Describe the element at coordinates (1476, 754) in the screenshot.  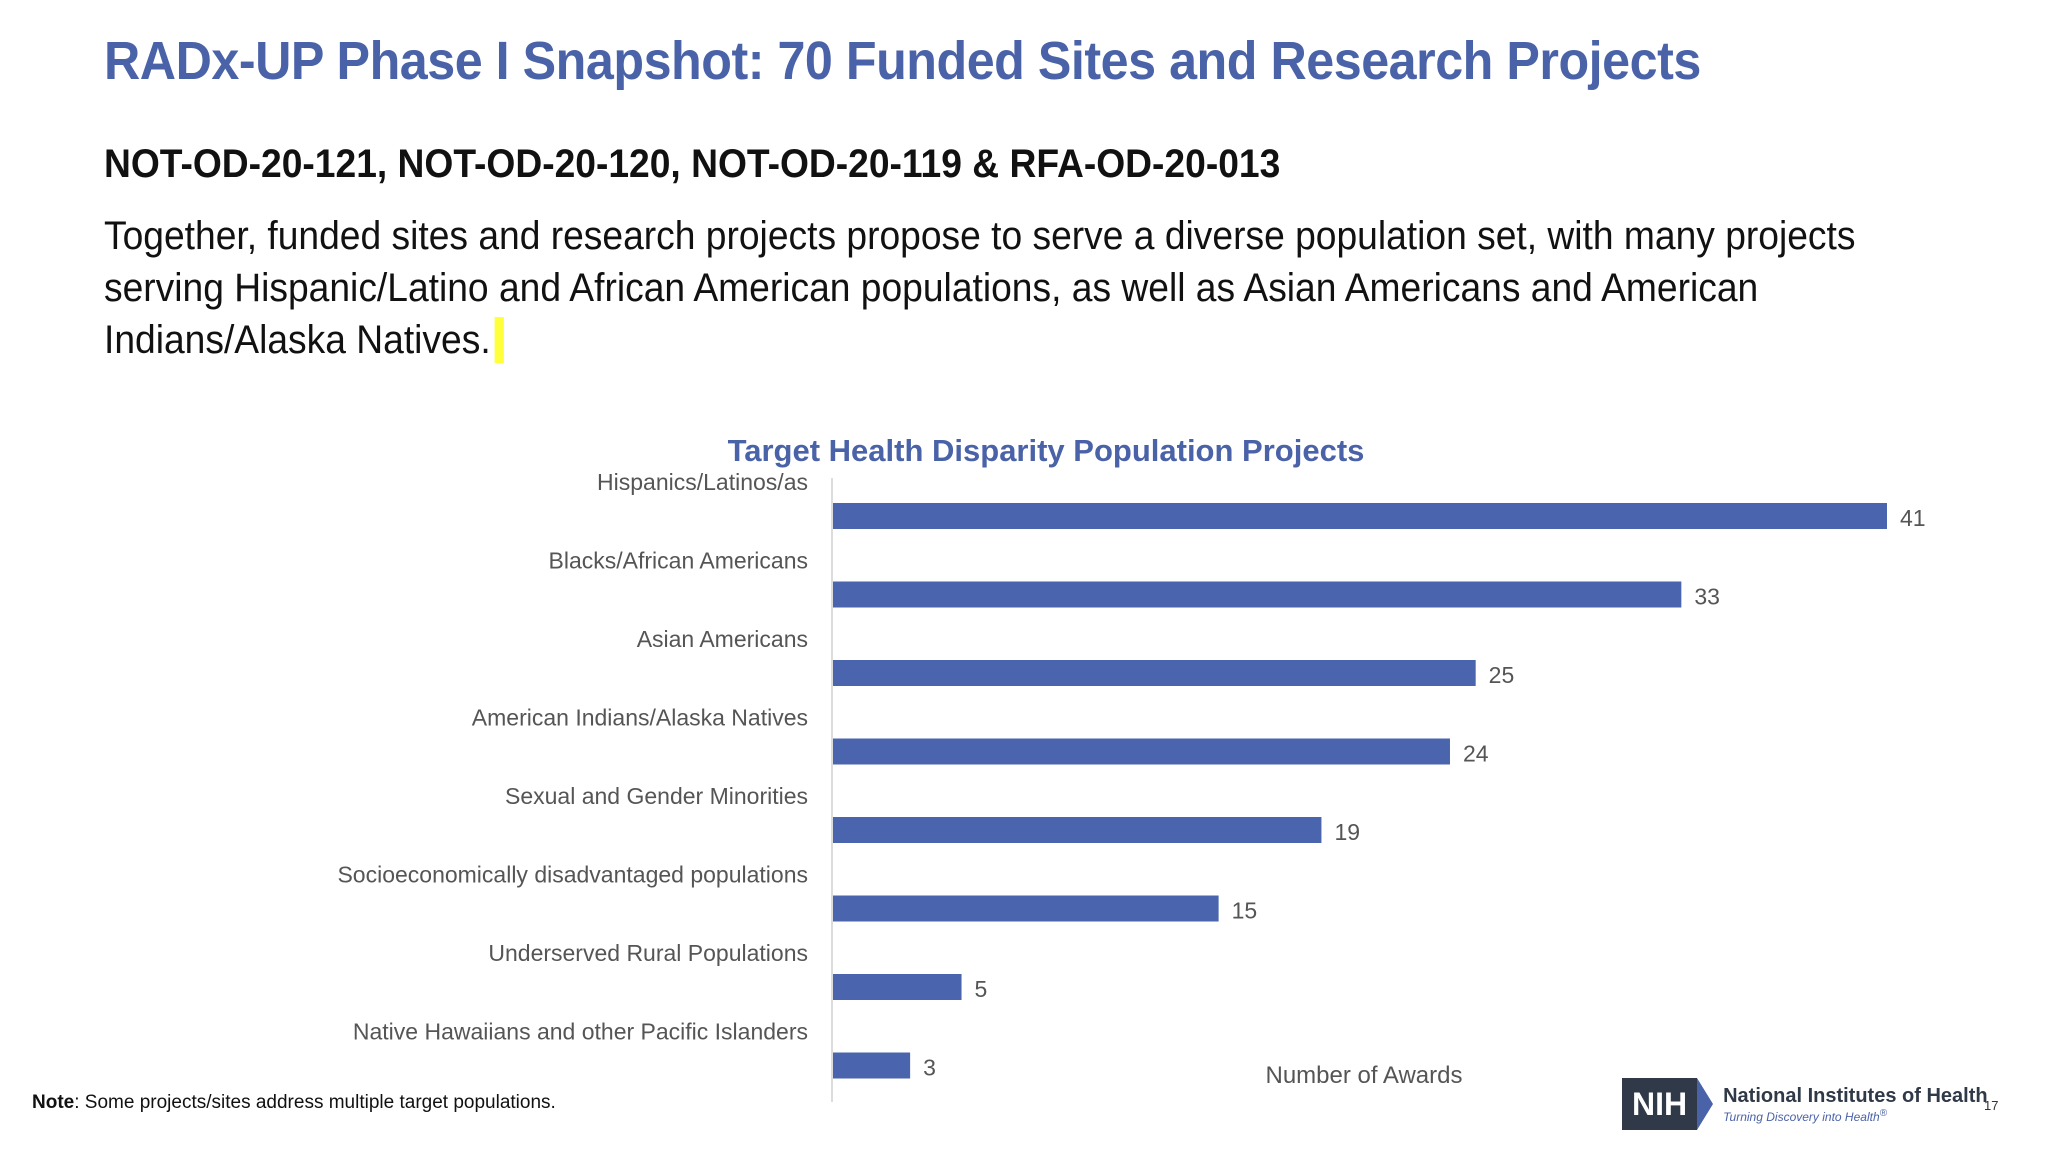
I see `data-label: 24` at that location.